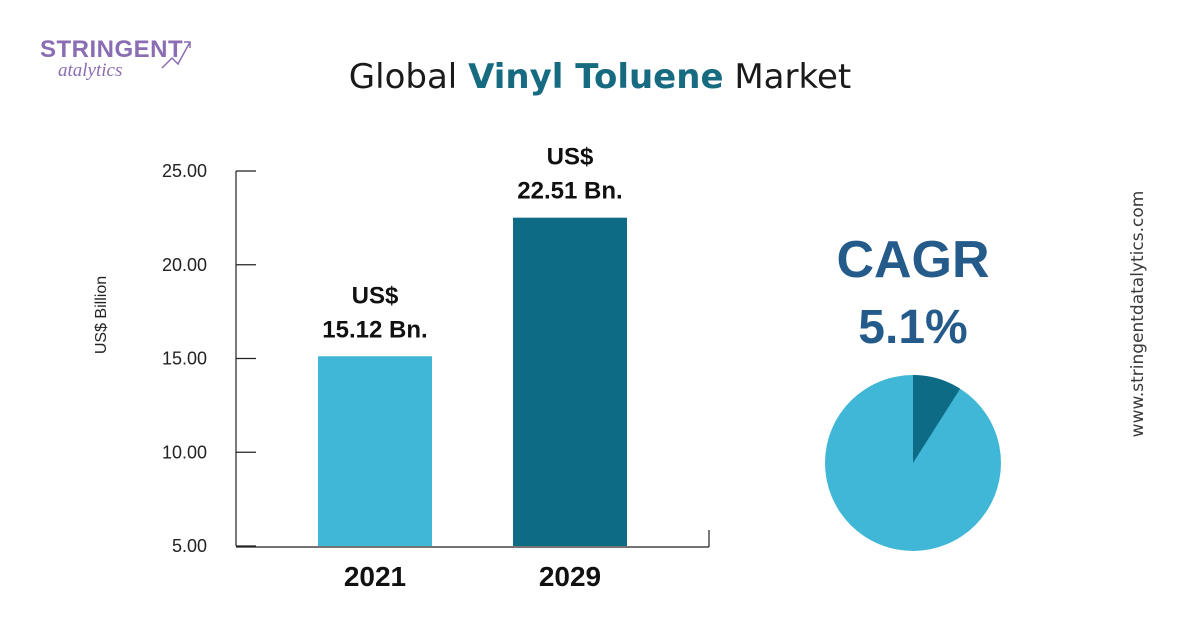 This screenshot has width=1200, height=627. What do you see at coordinates (570, 576) in the screenshot?
I see `x-tick-label: 2029` at bounding box center [570, 576].